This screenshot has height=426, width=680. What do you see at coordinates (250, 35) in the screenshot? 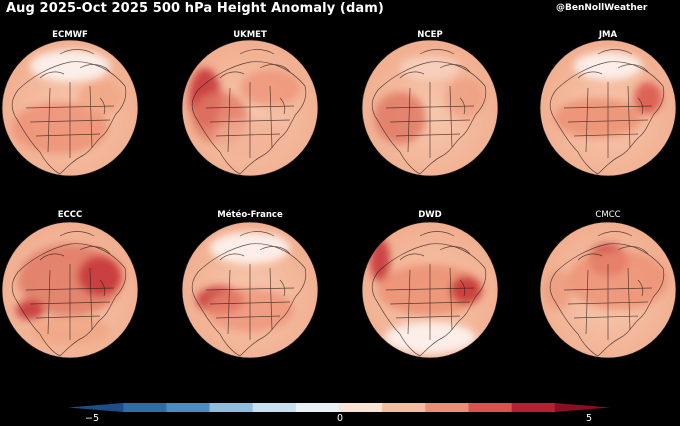
I see `panel-label-ukmet: UKMET` at bounding box center [250, 35].